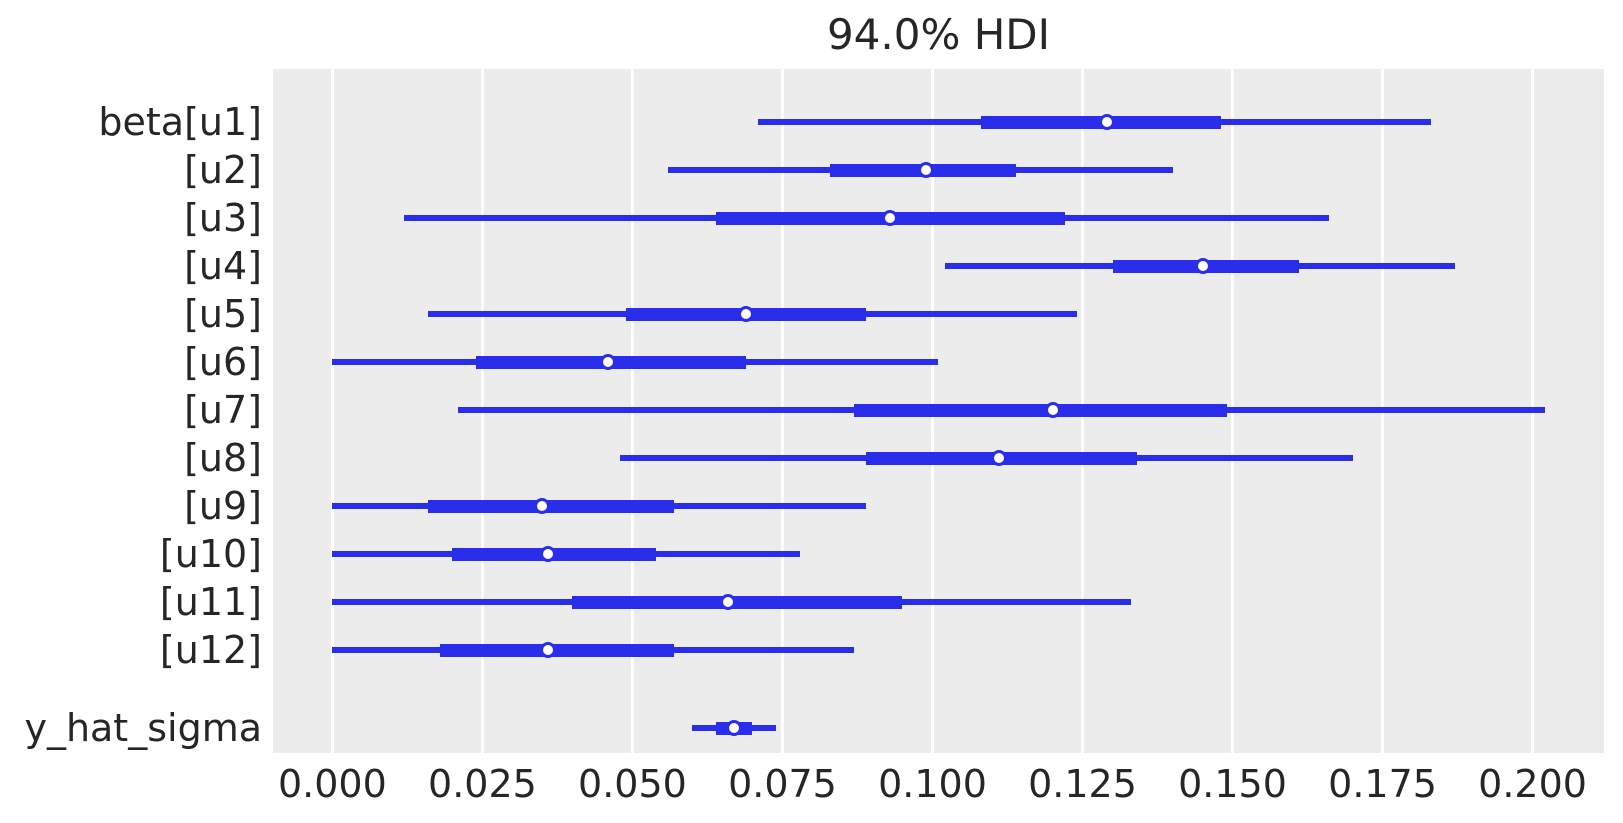 The height and width of the screenshot is (823, 1623). What do you see at coordinates (210, 602) in the screenshot?
I see `y-tick-label: [u11]` at bounding box center [210, 602].